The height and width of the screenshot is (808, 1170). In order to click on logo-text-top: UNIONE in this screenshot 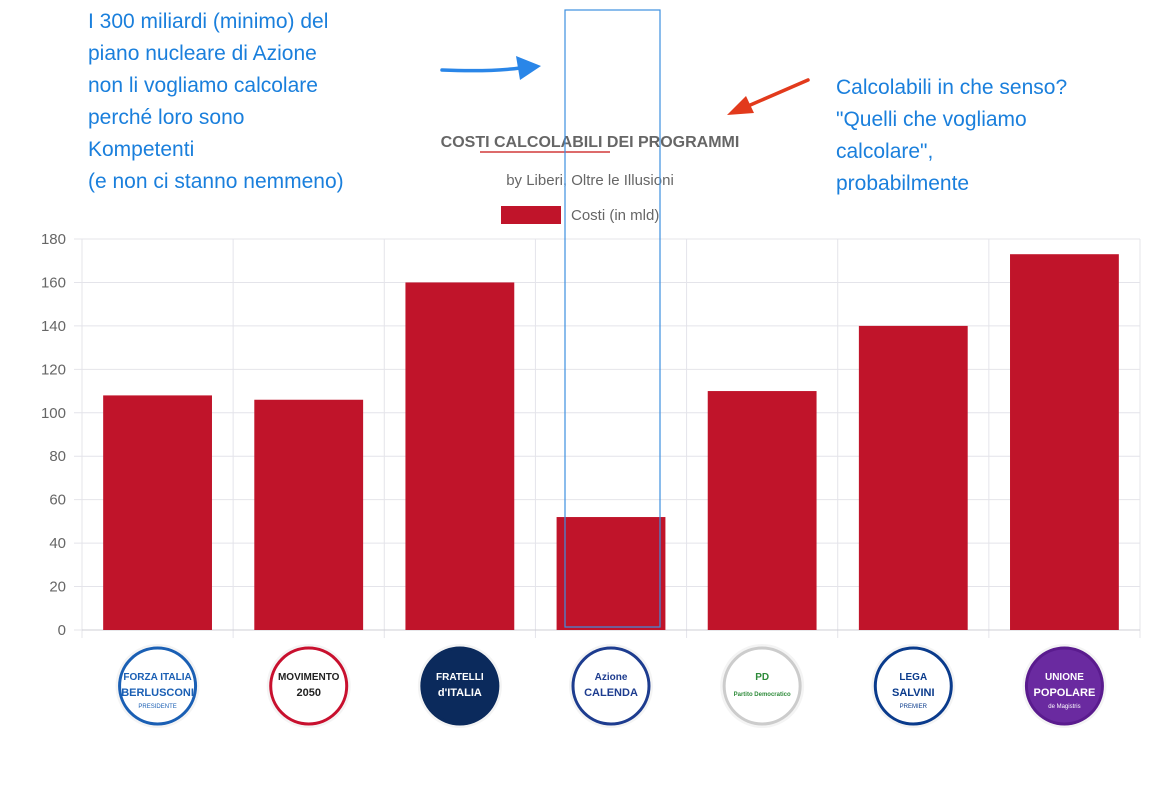, I will do `click(1064, 677)`.